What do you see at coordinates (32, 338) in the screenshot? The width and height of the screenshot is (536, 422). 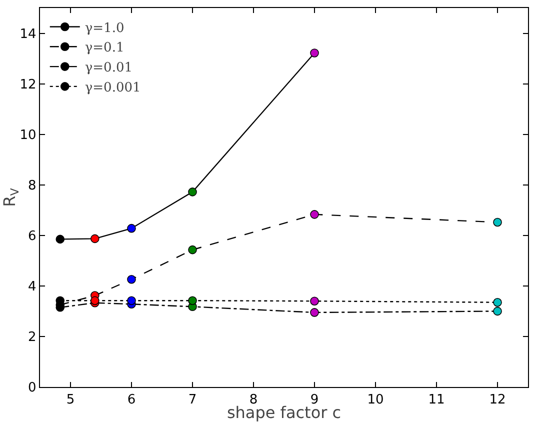 I see `y-tick-label: 2` at bounding box center [32, 338].